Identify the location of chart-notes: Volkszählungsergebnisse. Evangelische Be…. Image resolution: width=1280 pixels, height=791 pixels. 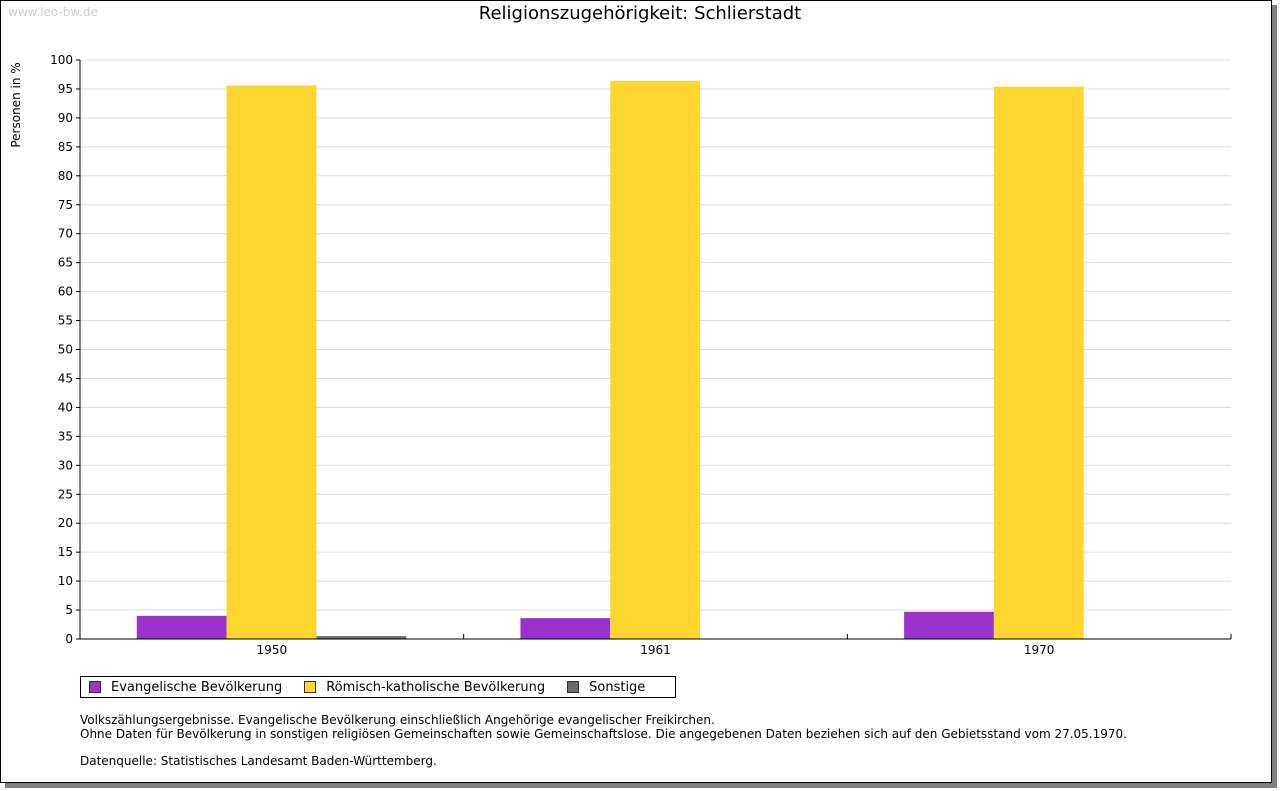
(603, 740).